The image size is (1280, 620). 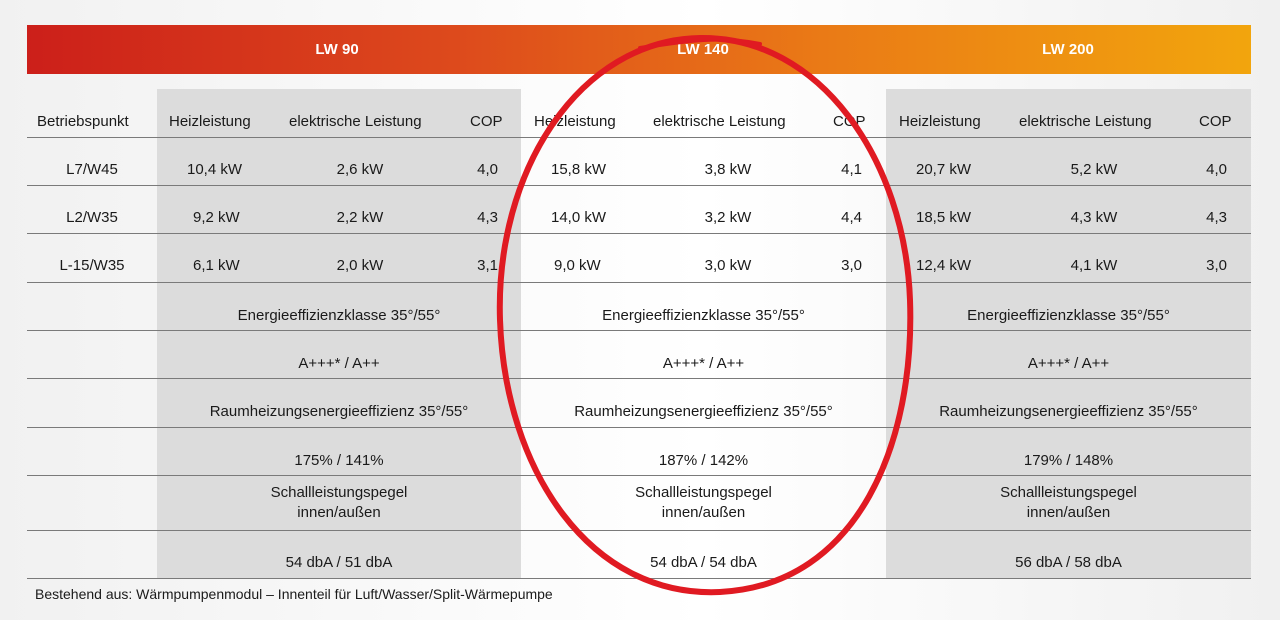 What do you see at coordinates (1068, 315) in the screenshot?
I see `energieklasse-label-lw200: Energieeffizienzklasse 35°/55°` at bounding box center [1068, 315].